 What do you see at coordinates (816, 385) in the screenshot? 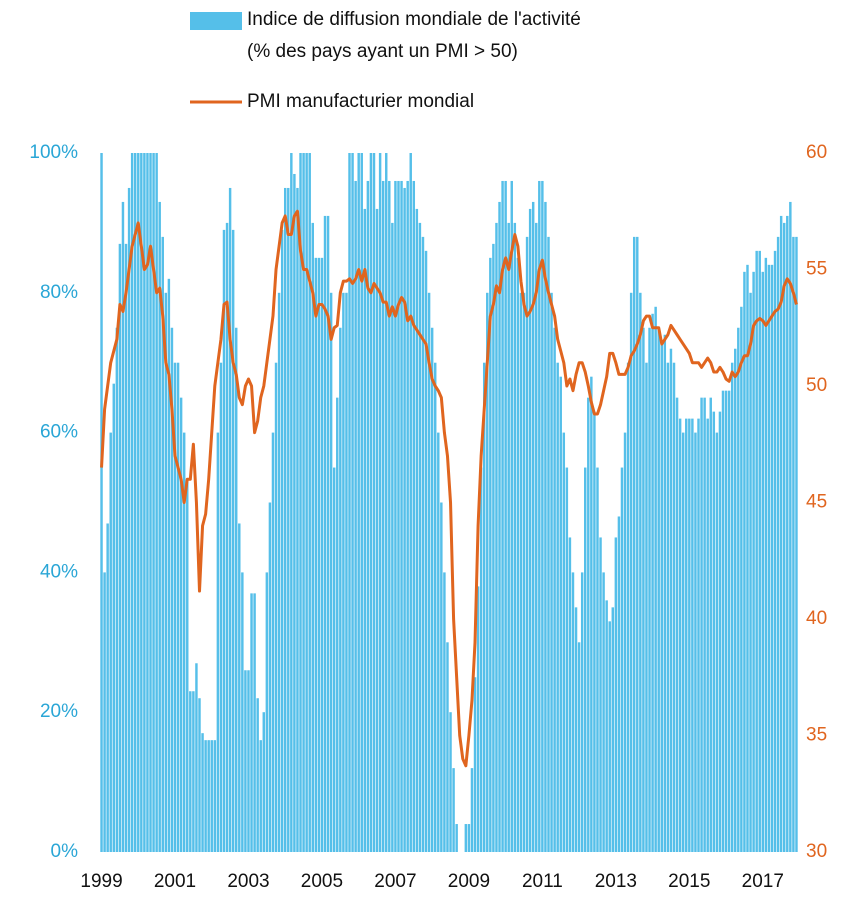
I see `y2-tick-label: 50` at bounding box center [816, 385].